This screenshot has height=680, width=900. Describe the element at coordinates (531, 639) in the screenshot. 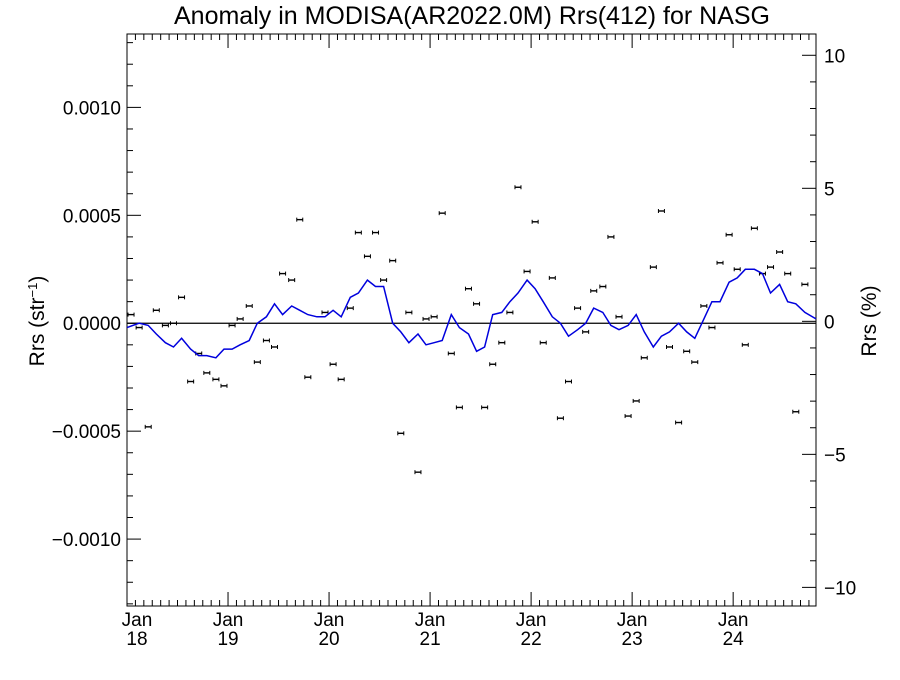

I see `x-tick-label-year: 22` at that location.